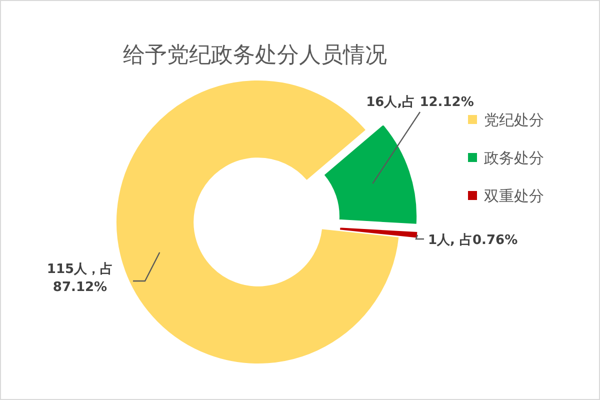  Describe the element at coordinates (514, 120) in the screenshot. I see `legend-label: 党纪处分` at that location.